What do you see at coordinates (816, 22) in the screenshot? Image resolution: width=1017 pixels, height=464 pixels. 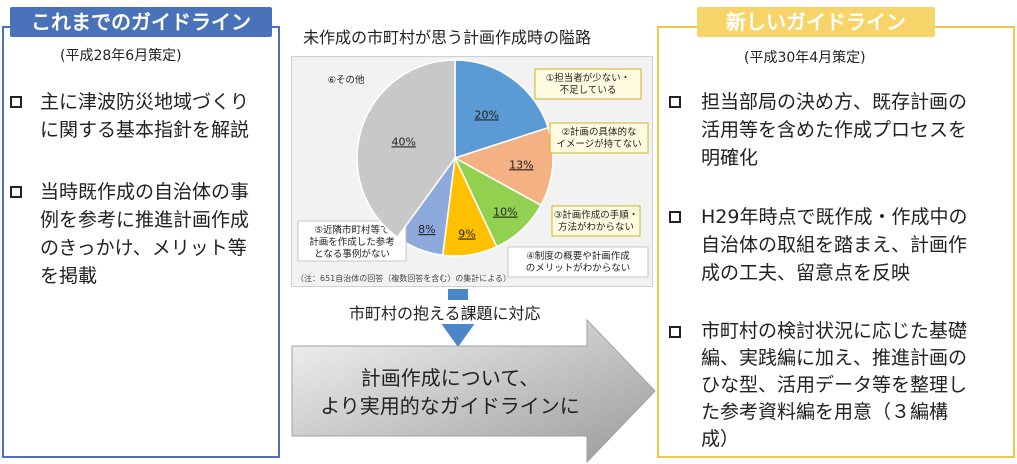 I see `new-guideline-title: 新しいガイドライン` at bounding box center [816, 22].